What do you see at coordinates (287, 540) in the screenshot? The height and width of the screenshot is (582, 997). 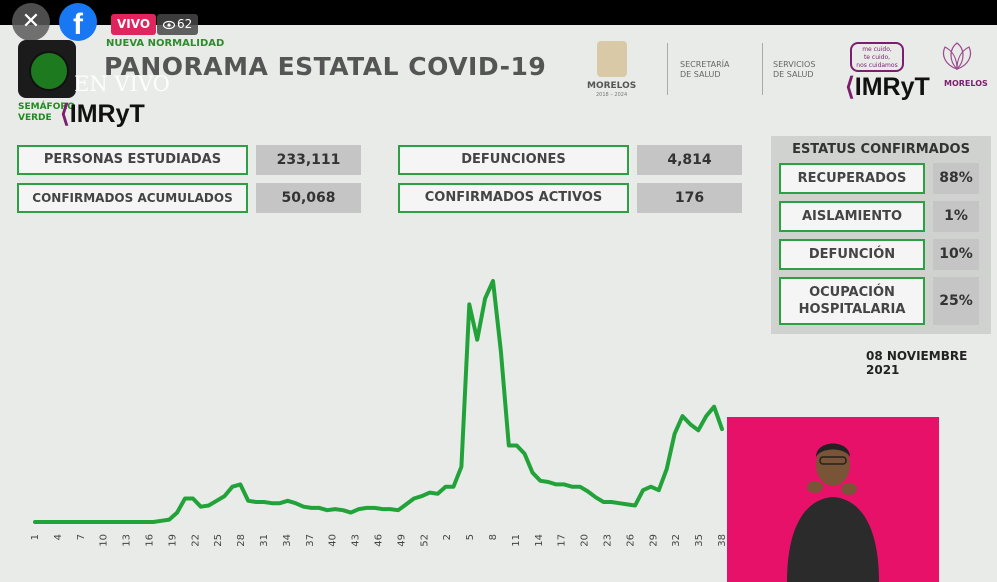 I see `x-tick-label: 34` at bounding box center [287, 540].